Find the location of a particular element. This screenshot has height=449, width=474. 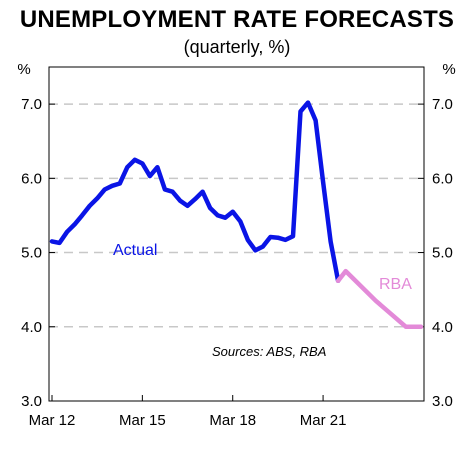

chart-title: UNEMPLOYMENT RATE FORECASTS is located at coordinates (237, 19).